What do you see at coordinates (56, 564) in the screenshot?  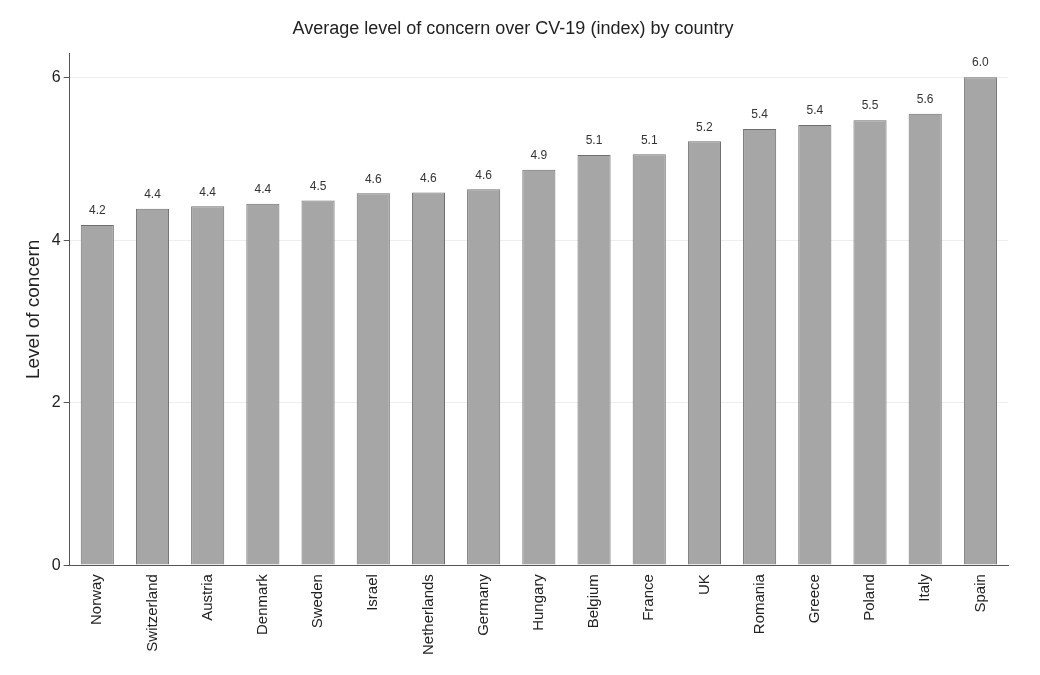 I see `y-tick-label: 0` at bounding box center [56, 564].